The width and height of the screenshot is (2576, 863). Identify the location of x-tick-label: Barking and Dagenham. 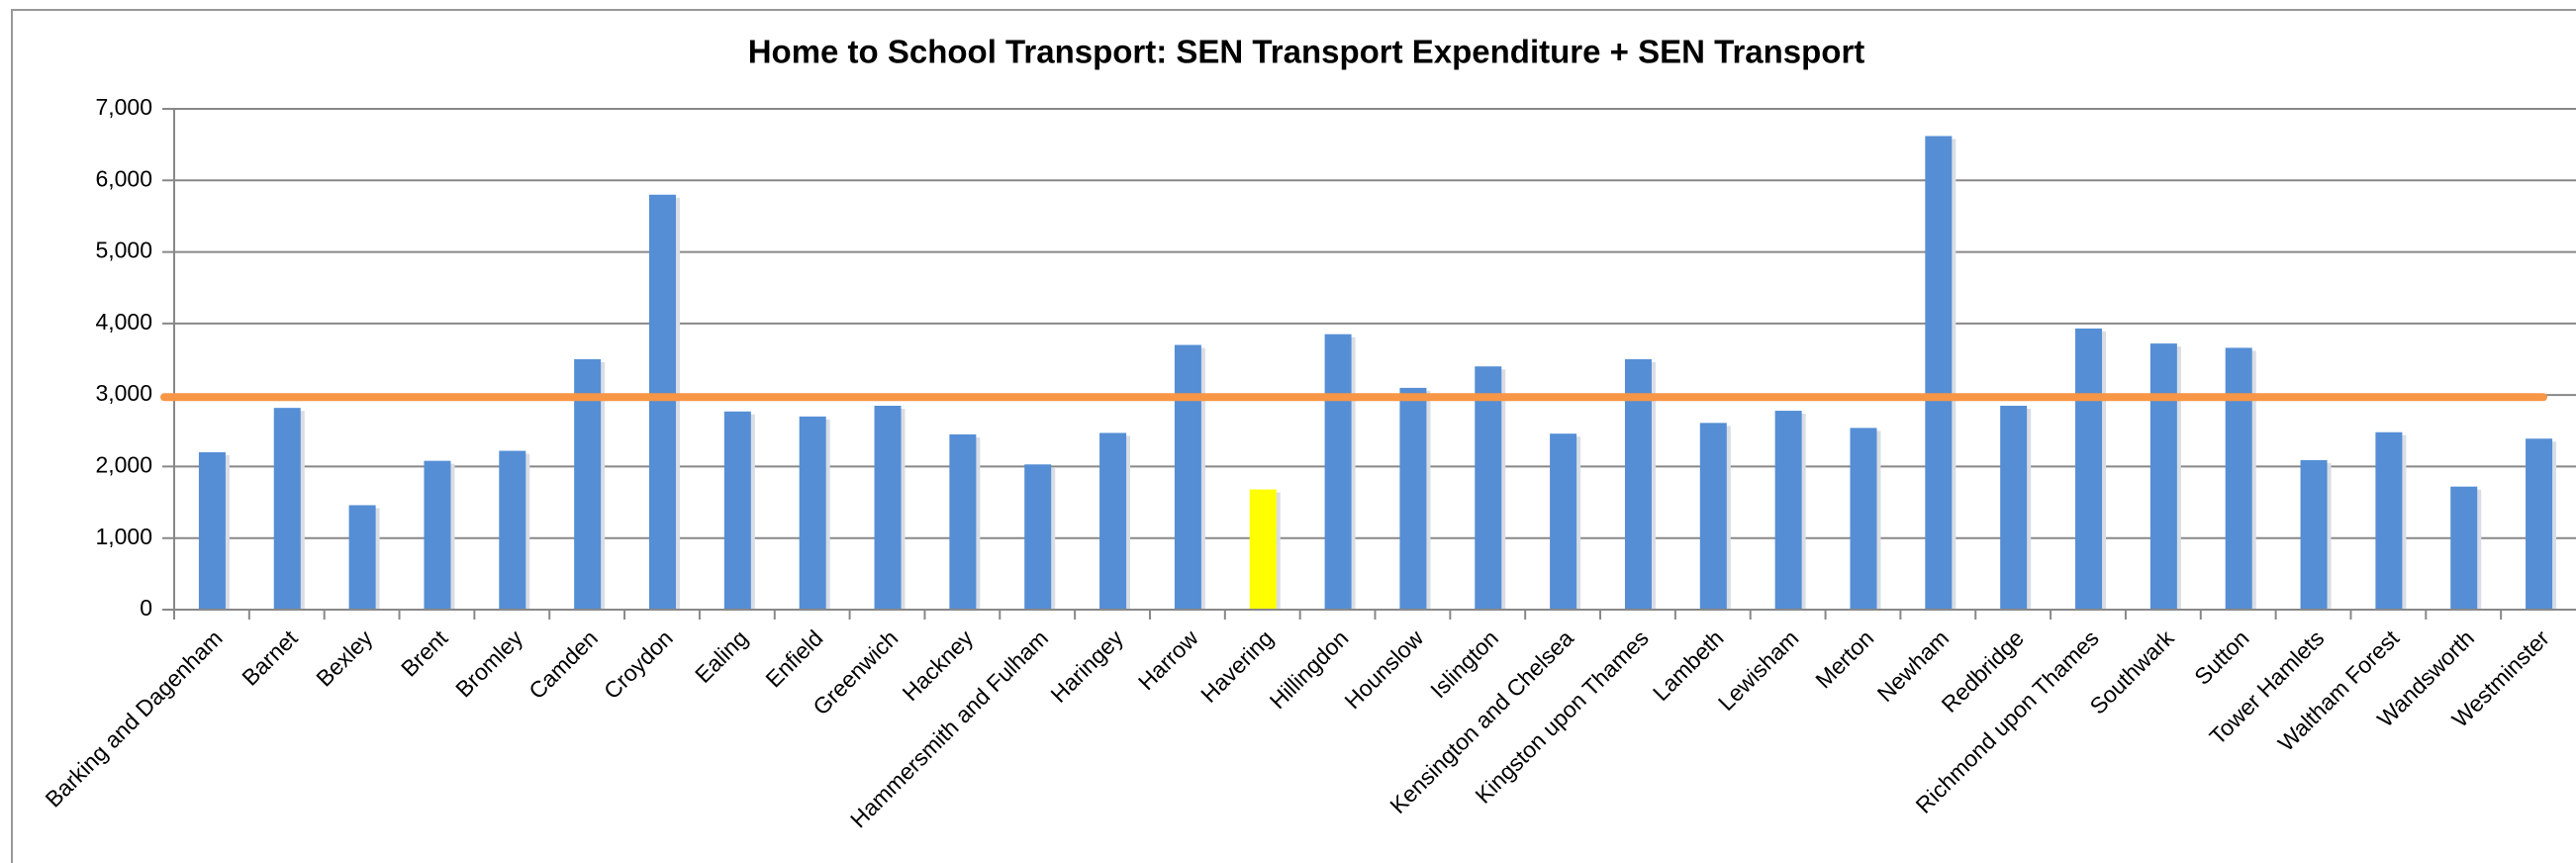
(133, 718).